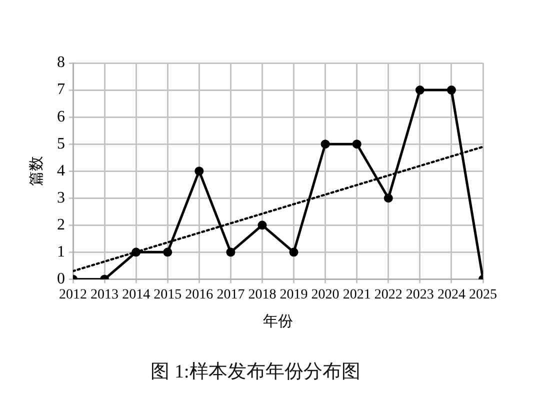  What do you see at coordinates (168, 294) in the screenshot?
I see `x-tick-label: 2015` at bounding box center [168, 294].